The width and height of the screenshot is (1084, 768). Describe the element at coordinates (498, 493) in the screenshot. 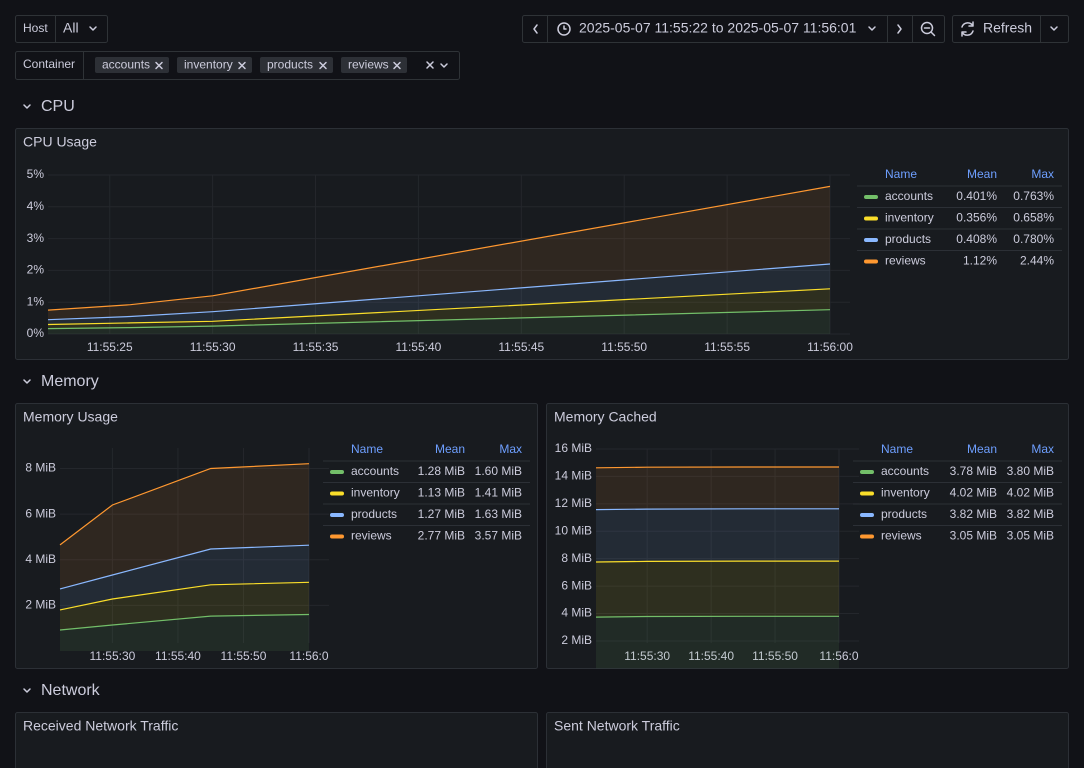

I see `legend-max: 1.41 MiB` at that location.